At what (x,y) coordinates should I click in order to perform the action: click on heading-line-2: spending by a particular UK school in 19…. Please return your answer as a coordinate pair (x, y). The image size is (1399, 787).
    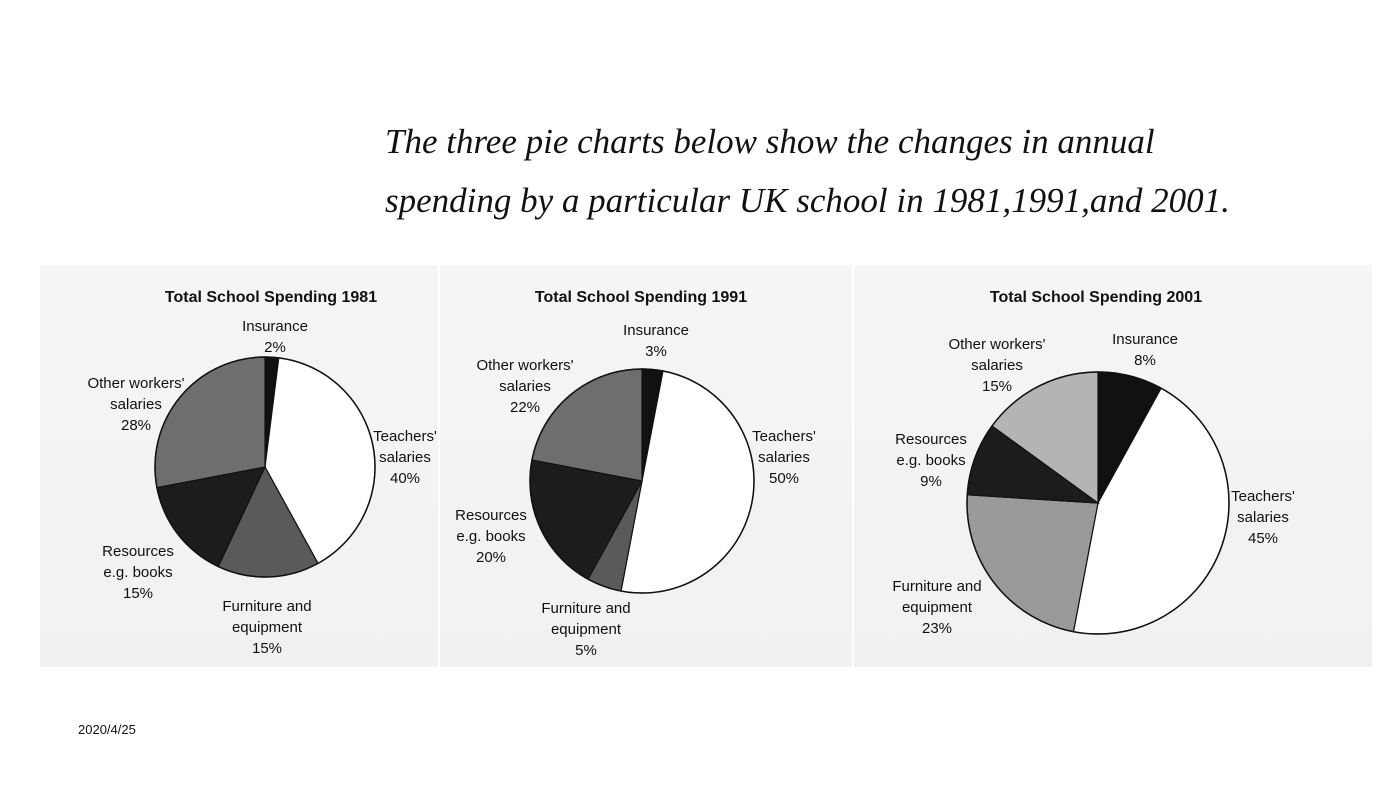
    Looking at the image, I should click on (807, 200).